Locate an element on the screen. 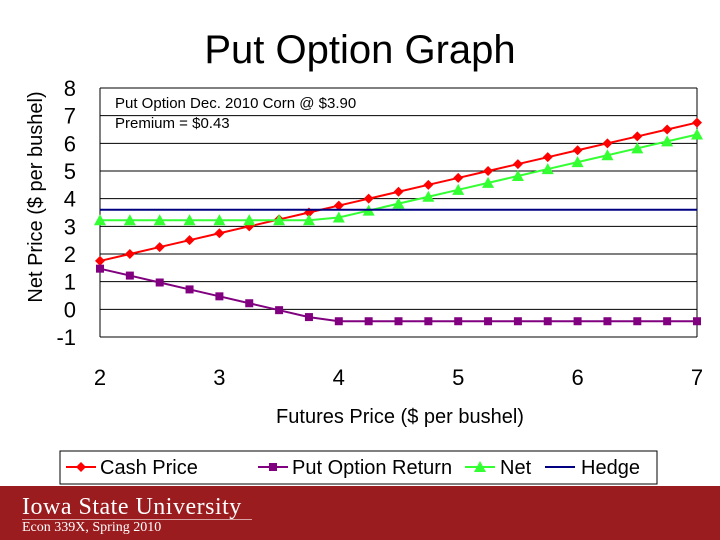 The image size is (720, 540). legend: Cash Price Put Option Return Net Hedge is located at coordinates (358, 467).